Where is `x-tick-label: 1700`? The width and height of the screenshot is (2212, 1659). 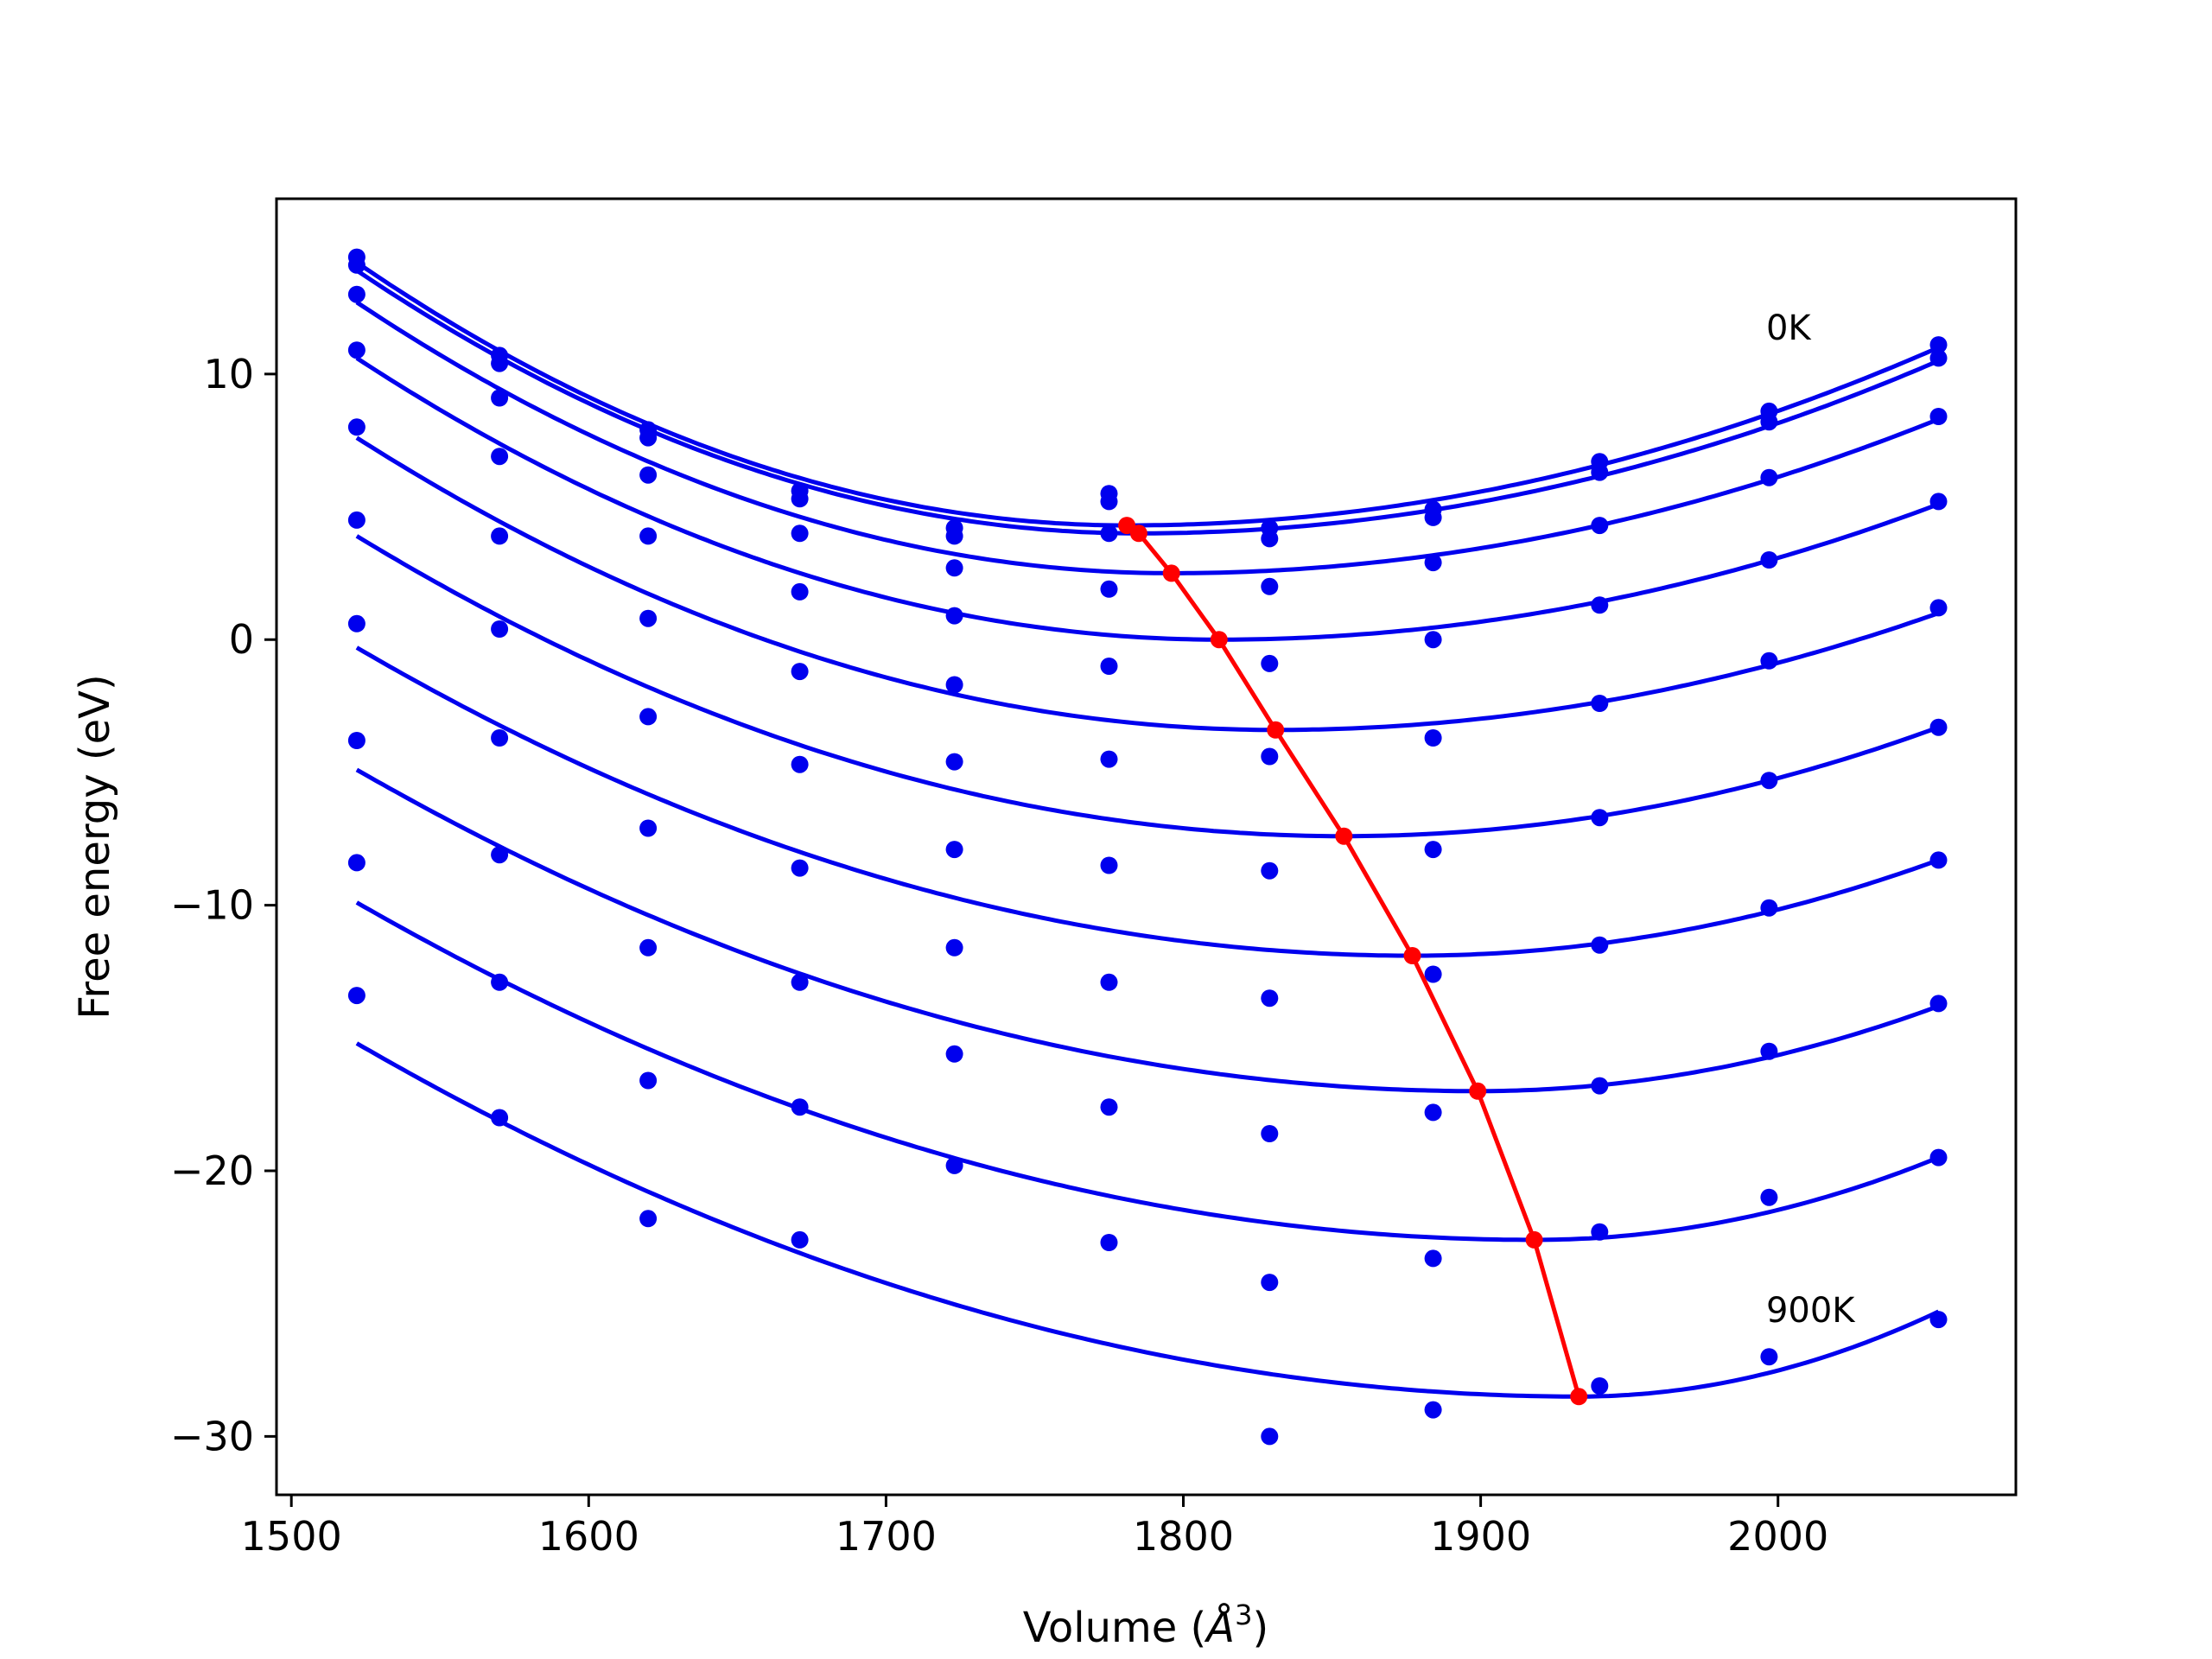
x-tick-label: 1700 is located at coordinates (886, 1536).